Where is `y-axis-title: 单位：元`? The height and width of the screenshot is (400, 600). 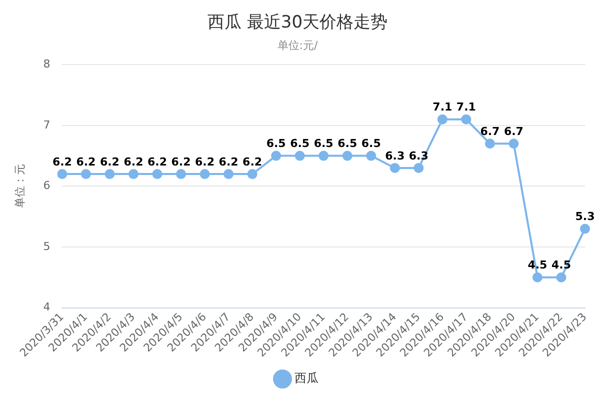 y-axis-title: 单位：元 is located at coordinates (19, 186).